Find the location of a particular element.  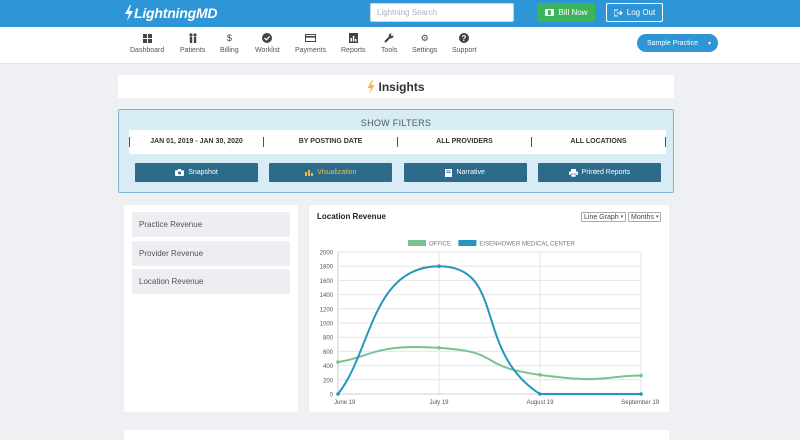

lightning-bolt-icon is located at coordinates (371, 86).